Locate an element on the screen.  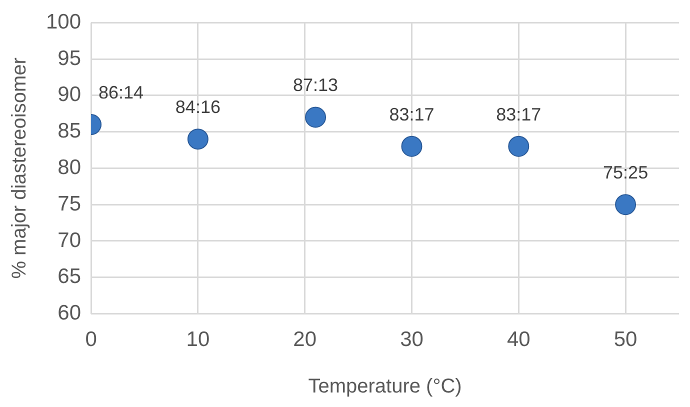
annotation: 87:13 is located at coordinates (315, 85).